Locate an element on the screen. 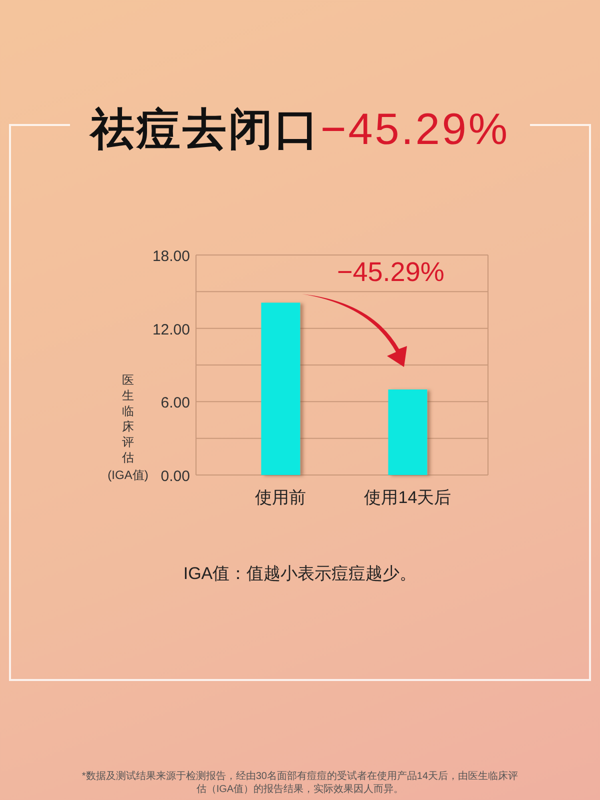 This screenshot has width=600, height=800. y-tick-label: 6.00 is located at coordinates (175, 403).